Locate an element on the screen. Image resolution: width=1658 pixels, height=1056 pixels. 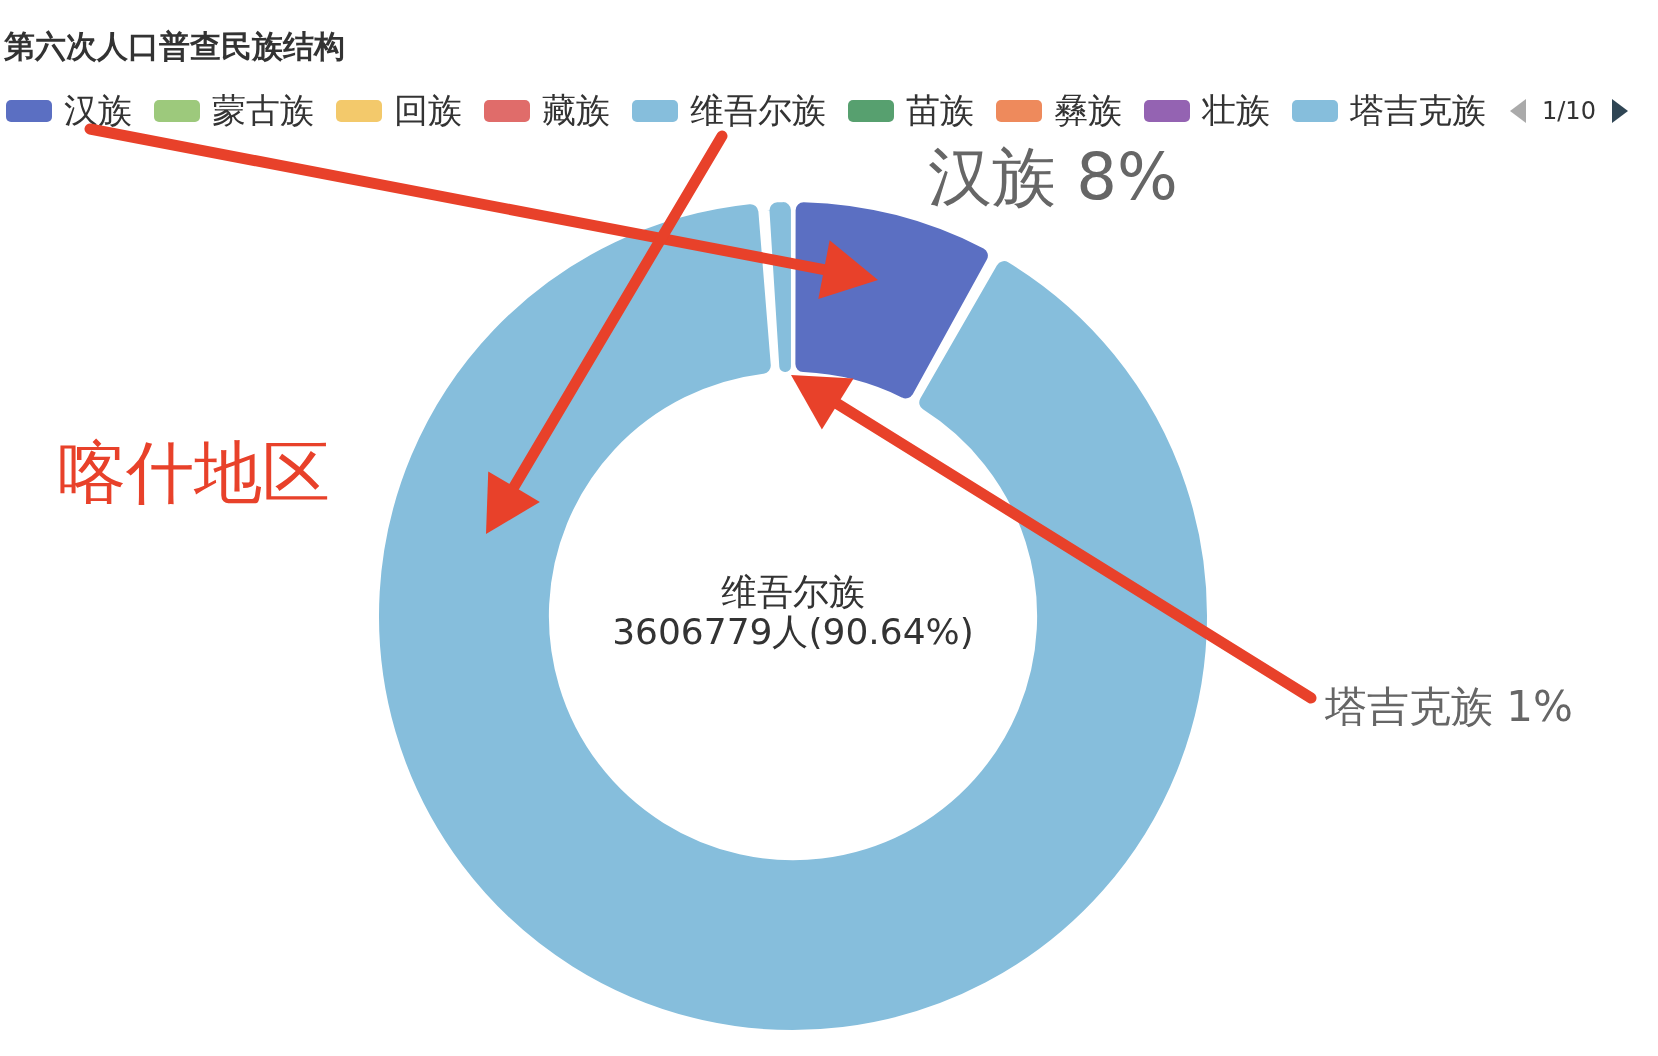
chart-title: 第六次人口普查民族结构 is located at coordinates (174, 46).